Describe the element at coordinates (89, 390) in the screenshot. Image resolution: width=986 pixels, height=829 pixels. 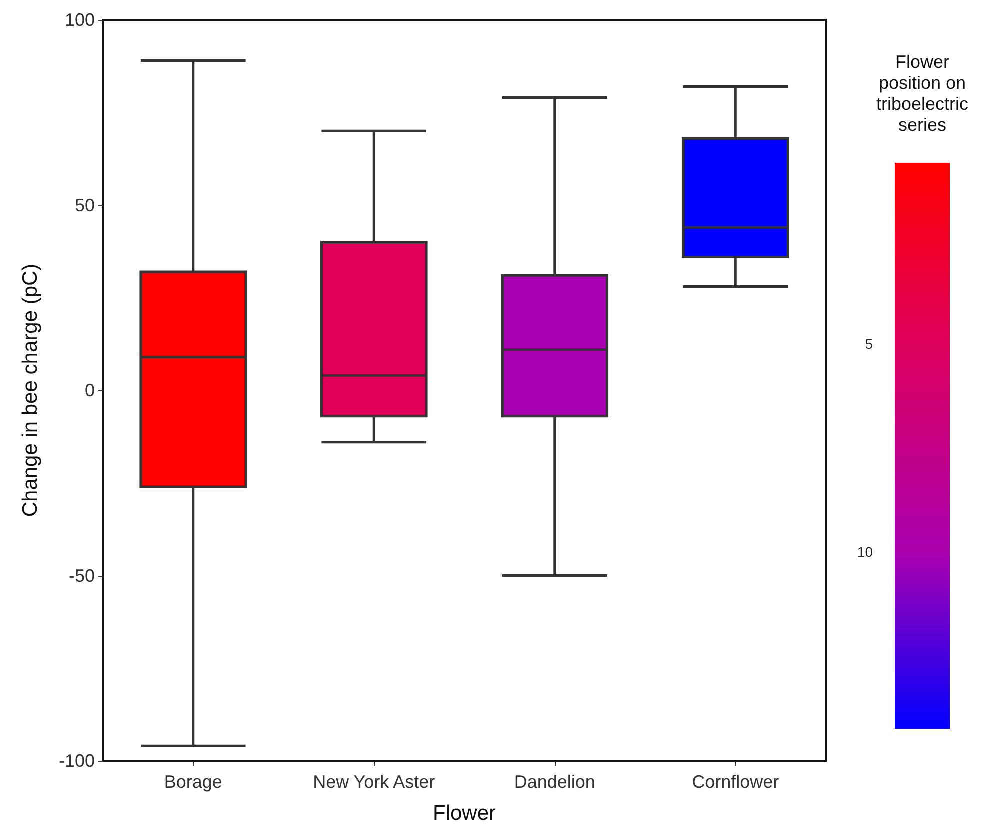
I see `y-tick-label: 0` at that location.